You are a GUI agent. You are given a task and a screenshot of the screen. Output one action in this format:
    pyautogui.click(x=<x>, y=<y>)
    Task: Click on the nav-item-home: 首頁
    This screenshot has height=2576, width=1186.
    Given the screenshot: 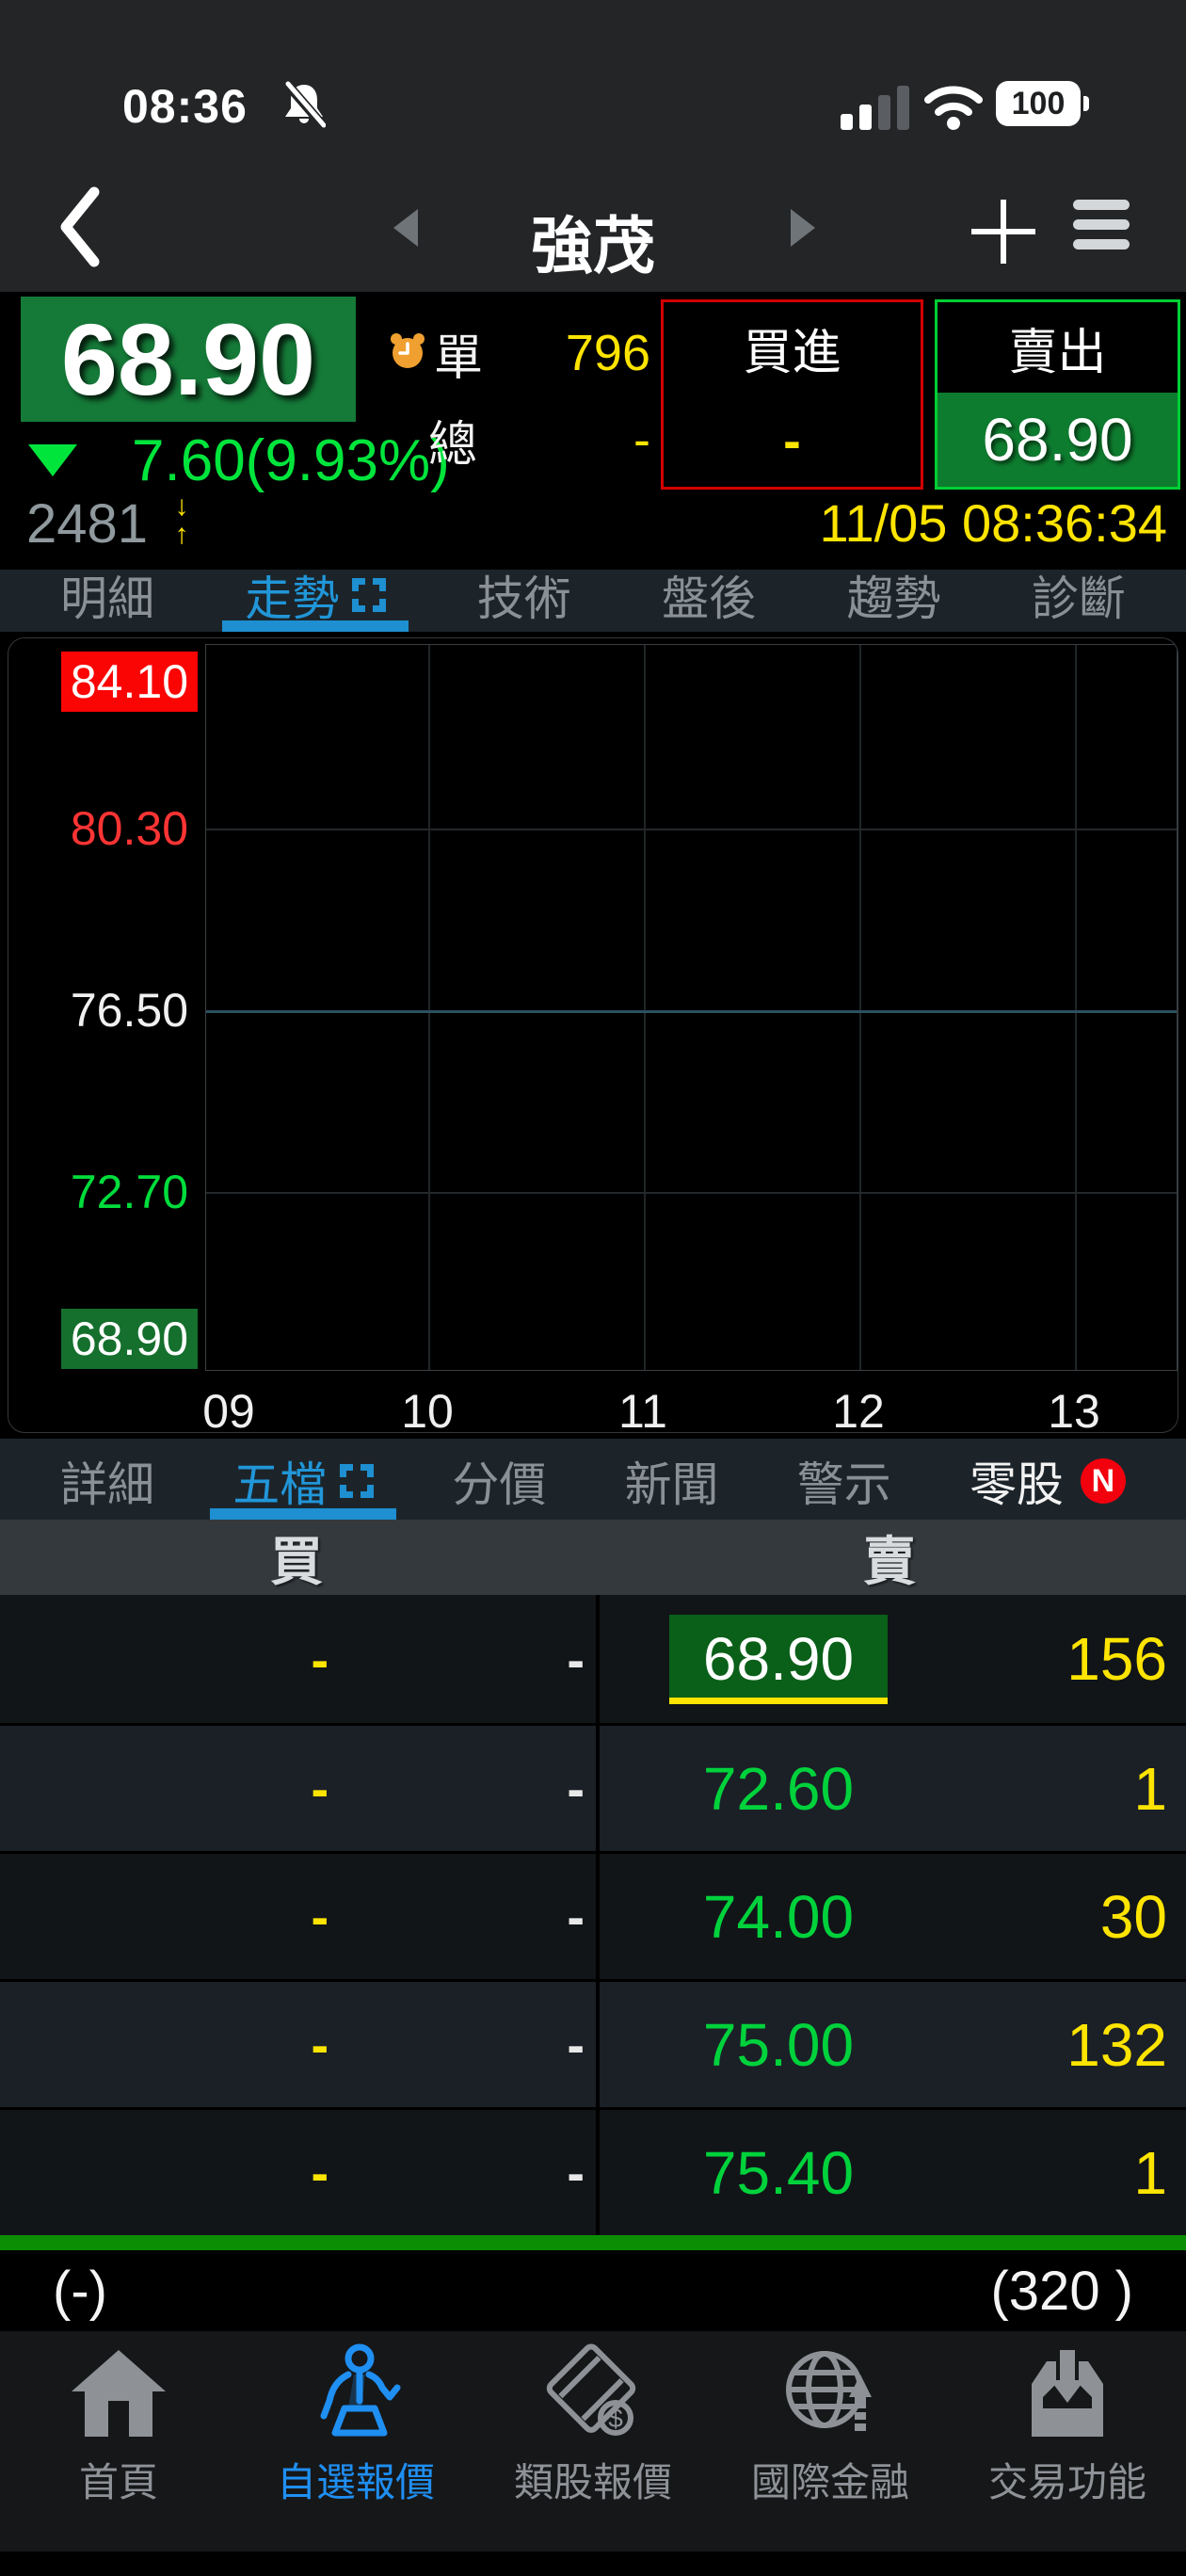 What is the action you would take?
    pyautogui.click(x=118, y=2459)
    